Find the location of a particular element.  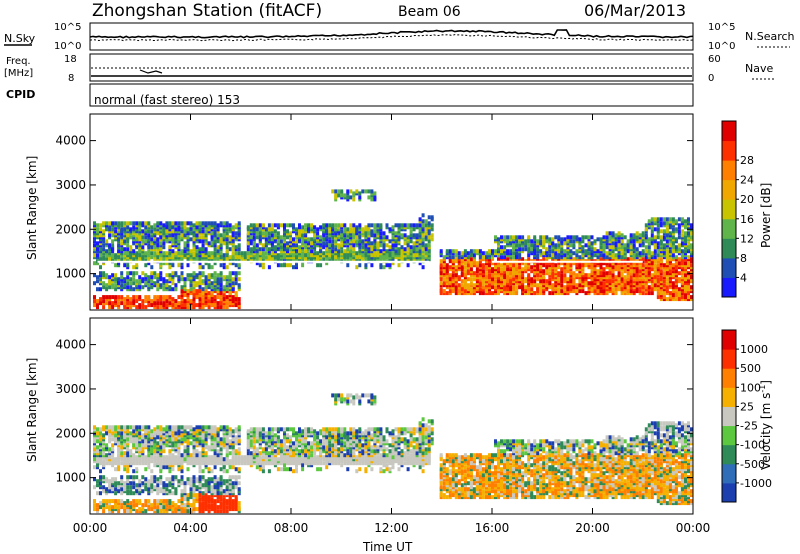

station-title: Zhongshan Station (fitACF) is located at coordinates (207, 11).